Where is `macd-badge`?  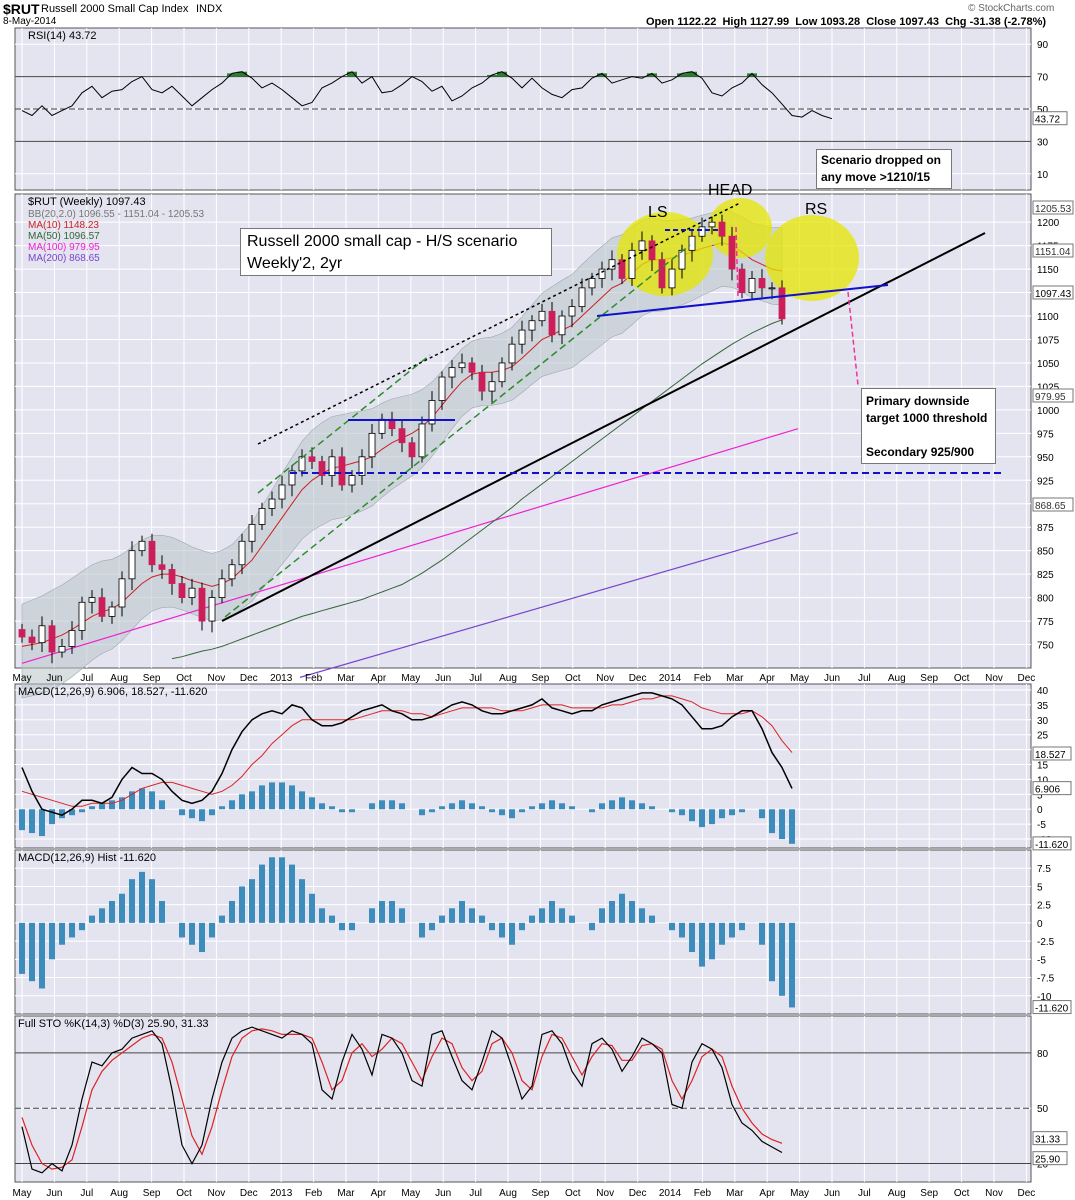
macd-badge is located at coordinates (1052, 843).